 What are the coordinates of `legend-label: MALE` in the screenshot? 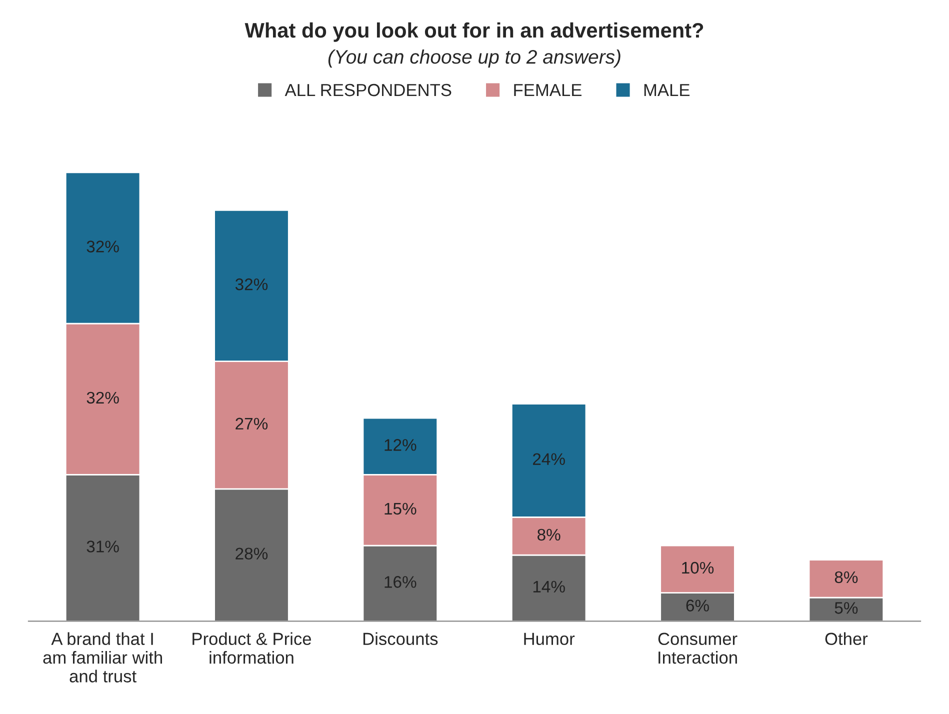 It's located at (667, 90).